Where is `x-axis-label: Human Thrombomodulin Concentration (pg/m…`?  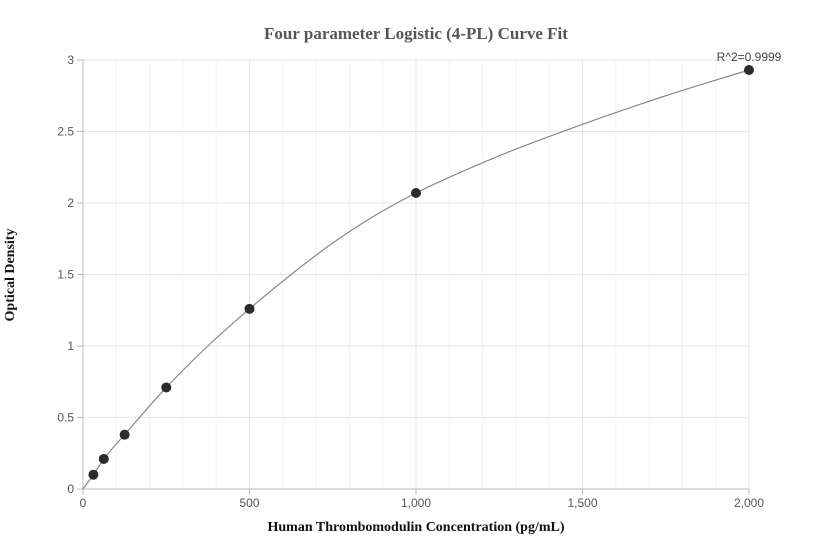 x-axis-label: Human Thrombomodulin Concentration (pg/m… is located at coordinates (415, 527).